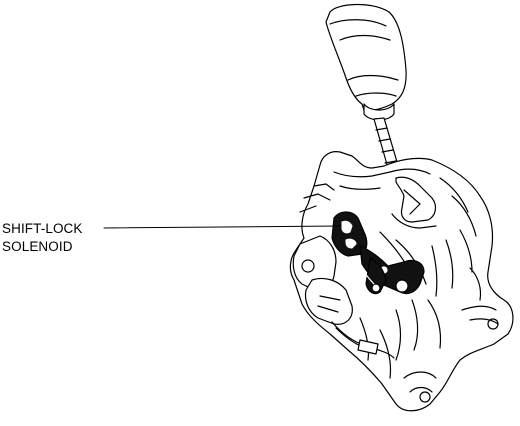 This screenshot has width=520, height=426. I want to click on shift-knob, so click(366, 62).